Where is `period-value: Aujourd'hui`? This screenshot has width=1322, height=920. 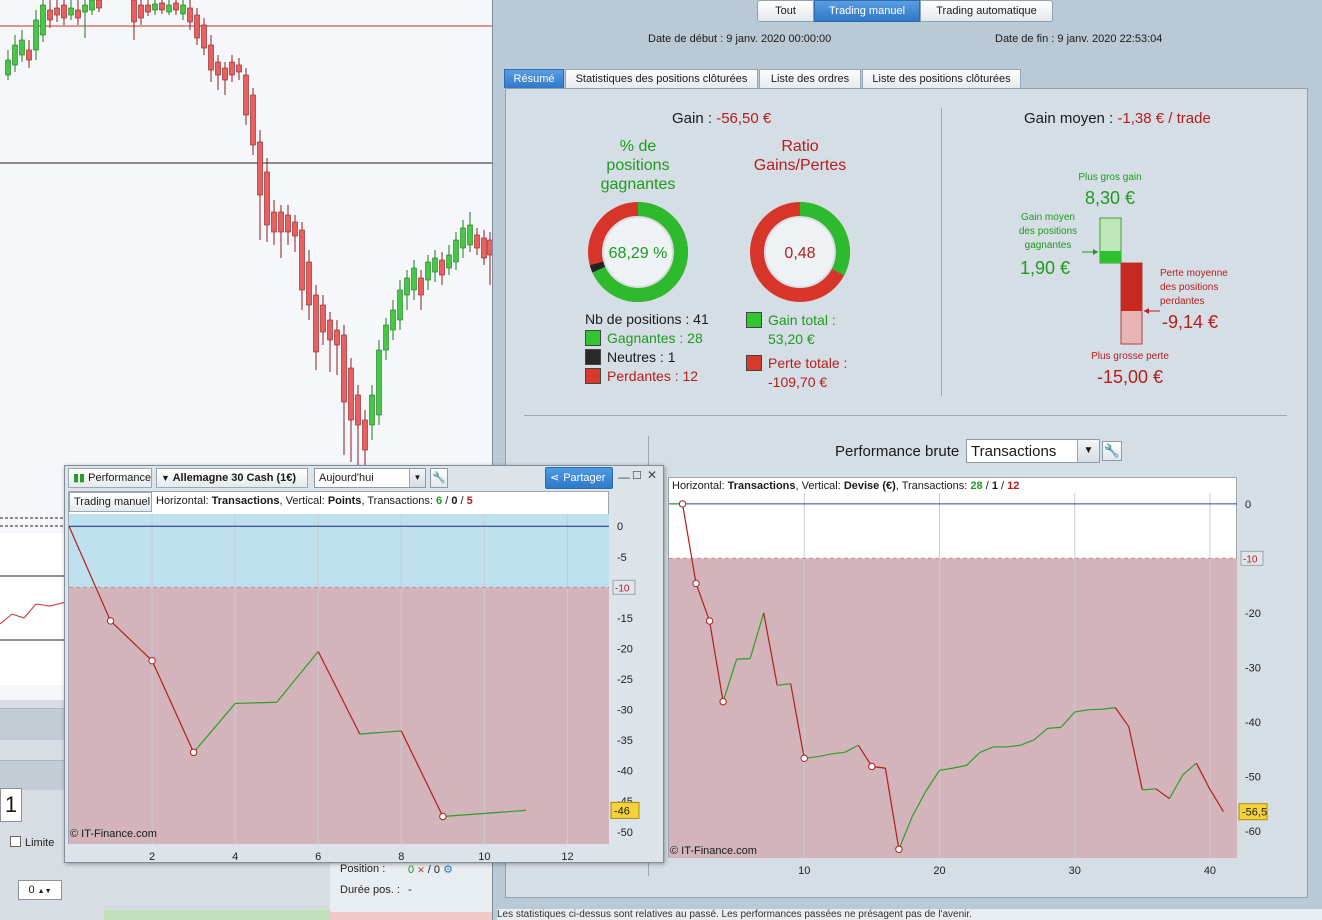
period-value: Aujourd'hui is located at coordinates (346, 478).